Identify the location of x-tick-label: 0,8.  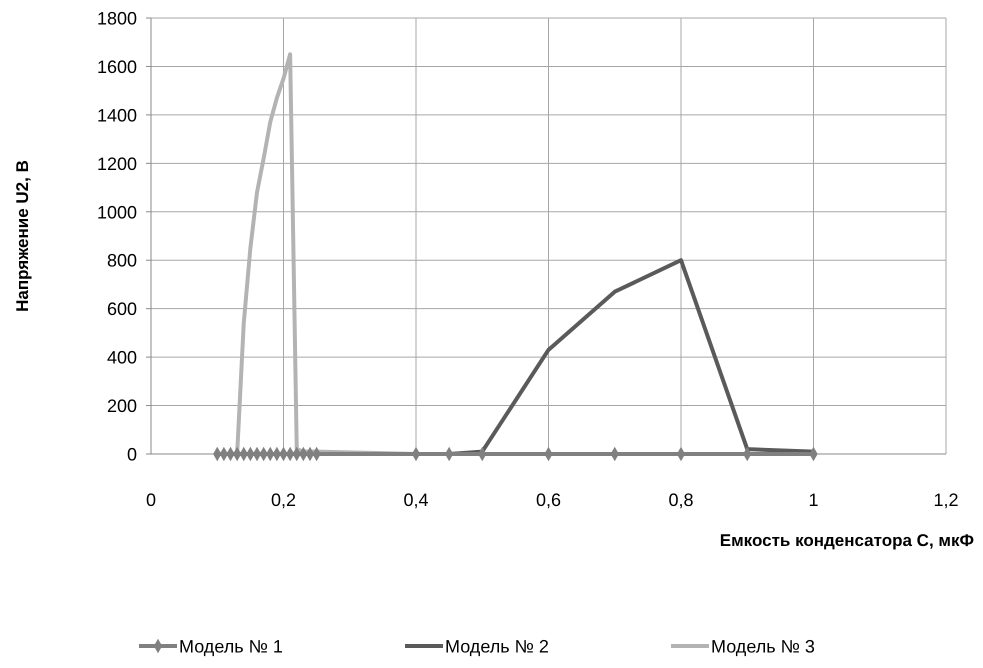
(681, 500).